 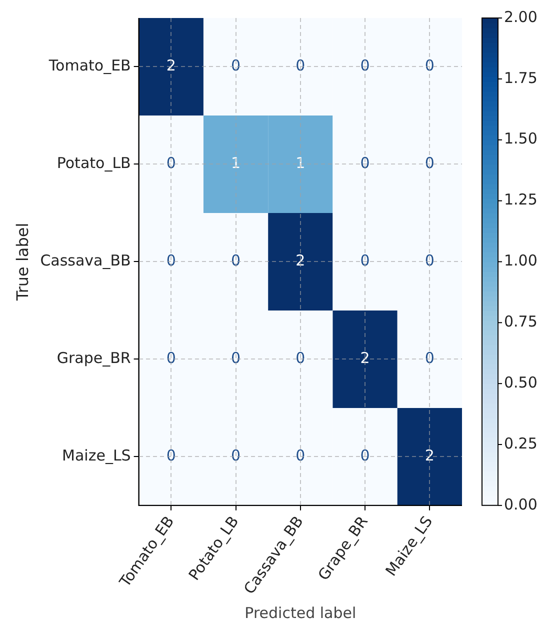 I want to click on y-axis-title: True label, so click(x=22, y=262).